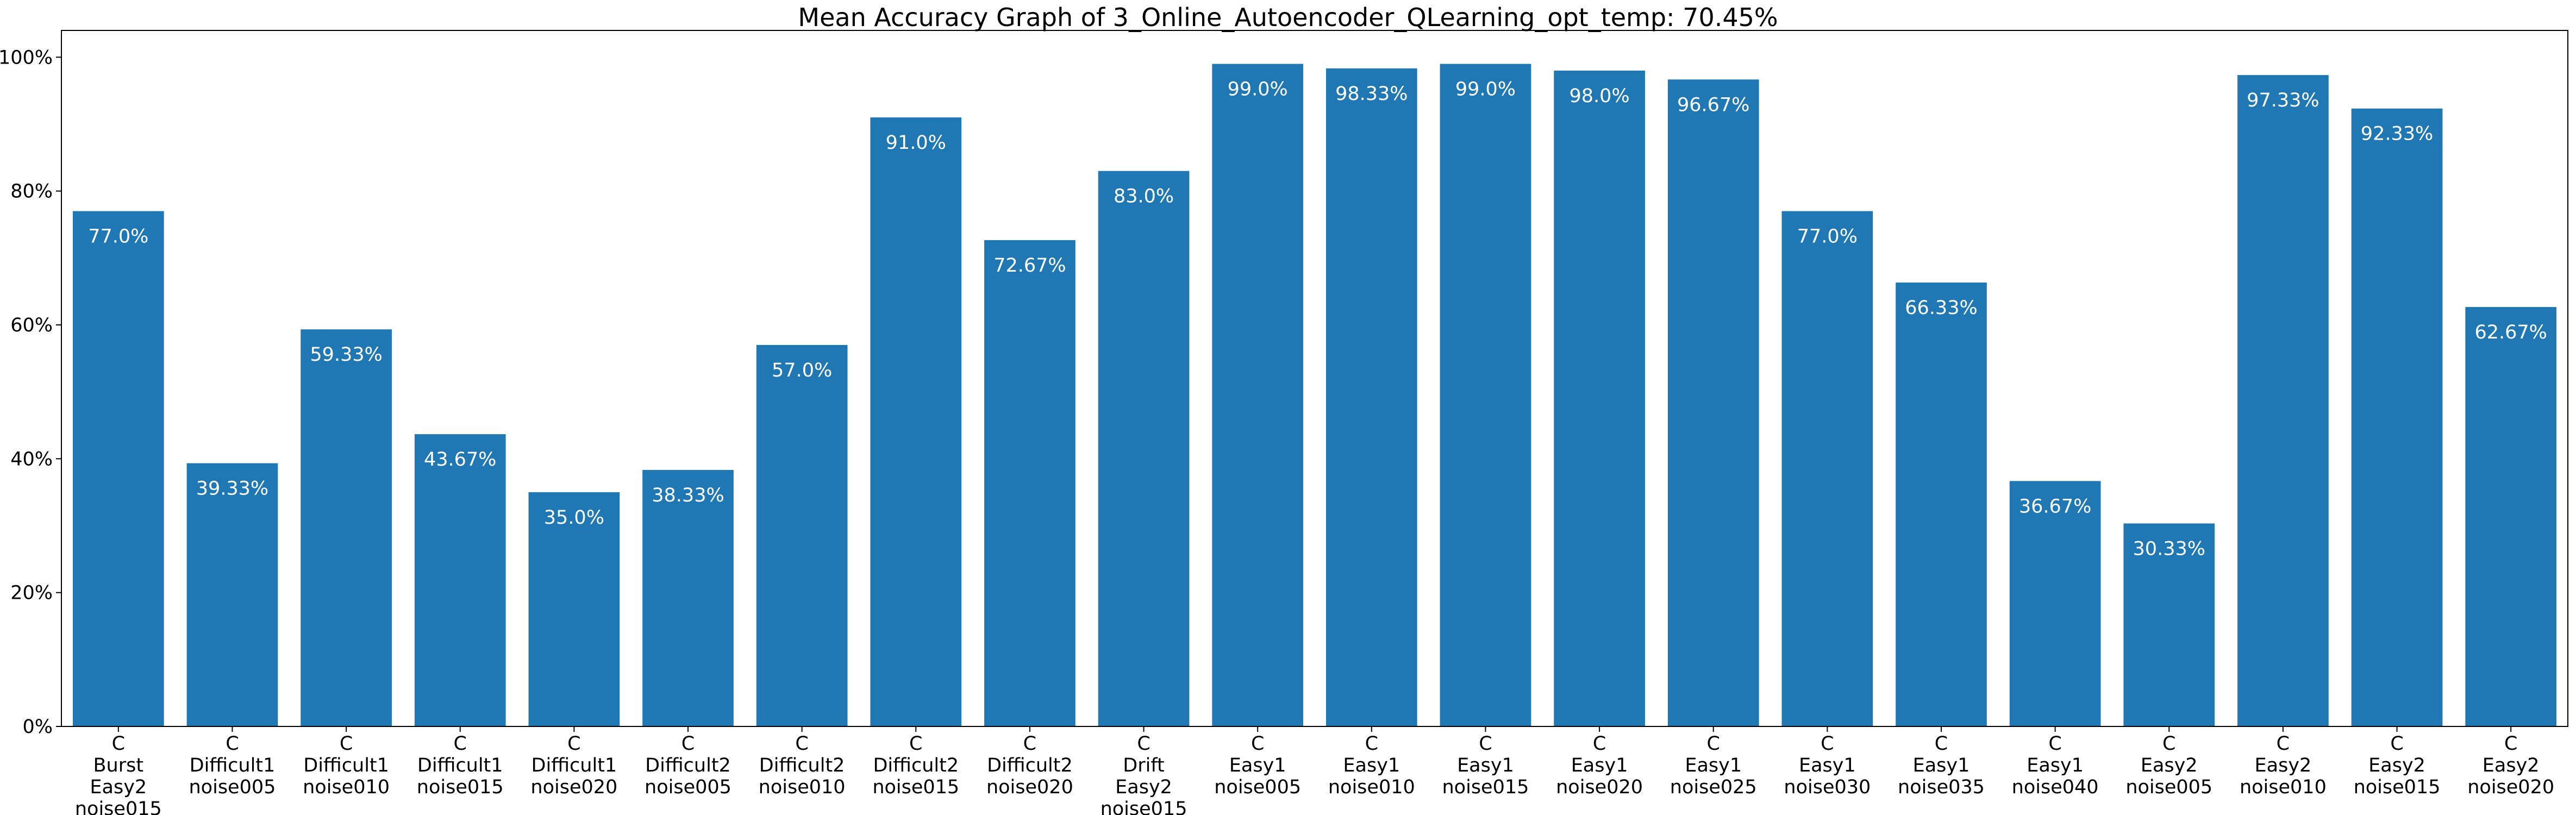 The height and width of the screenshot is (815, 2576). I want to click on x-tick-label: C Easy1 noise040, so click(2055, 765).